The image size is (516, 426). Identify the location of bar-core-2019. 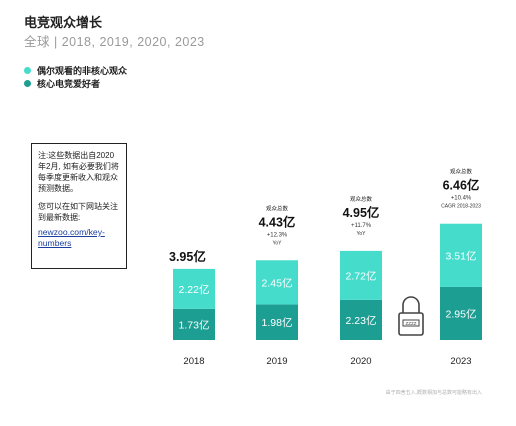
(277, 322).